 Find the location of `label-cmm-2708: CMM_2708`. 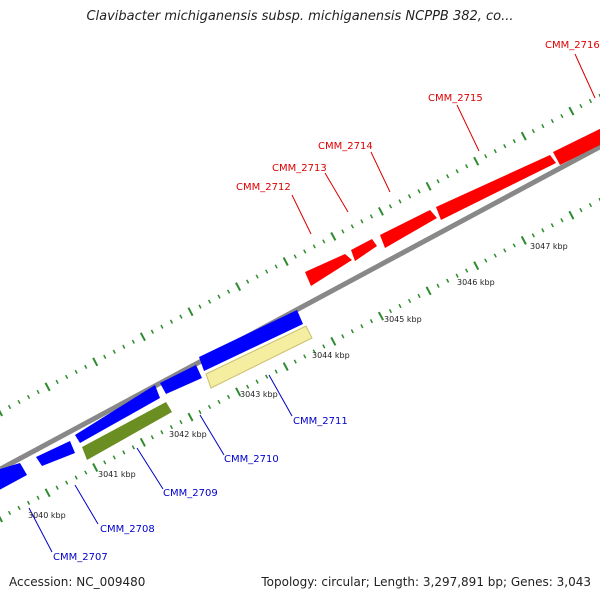

label-cmm-2708: CMM_2708 is located at coordinates (127, 529).